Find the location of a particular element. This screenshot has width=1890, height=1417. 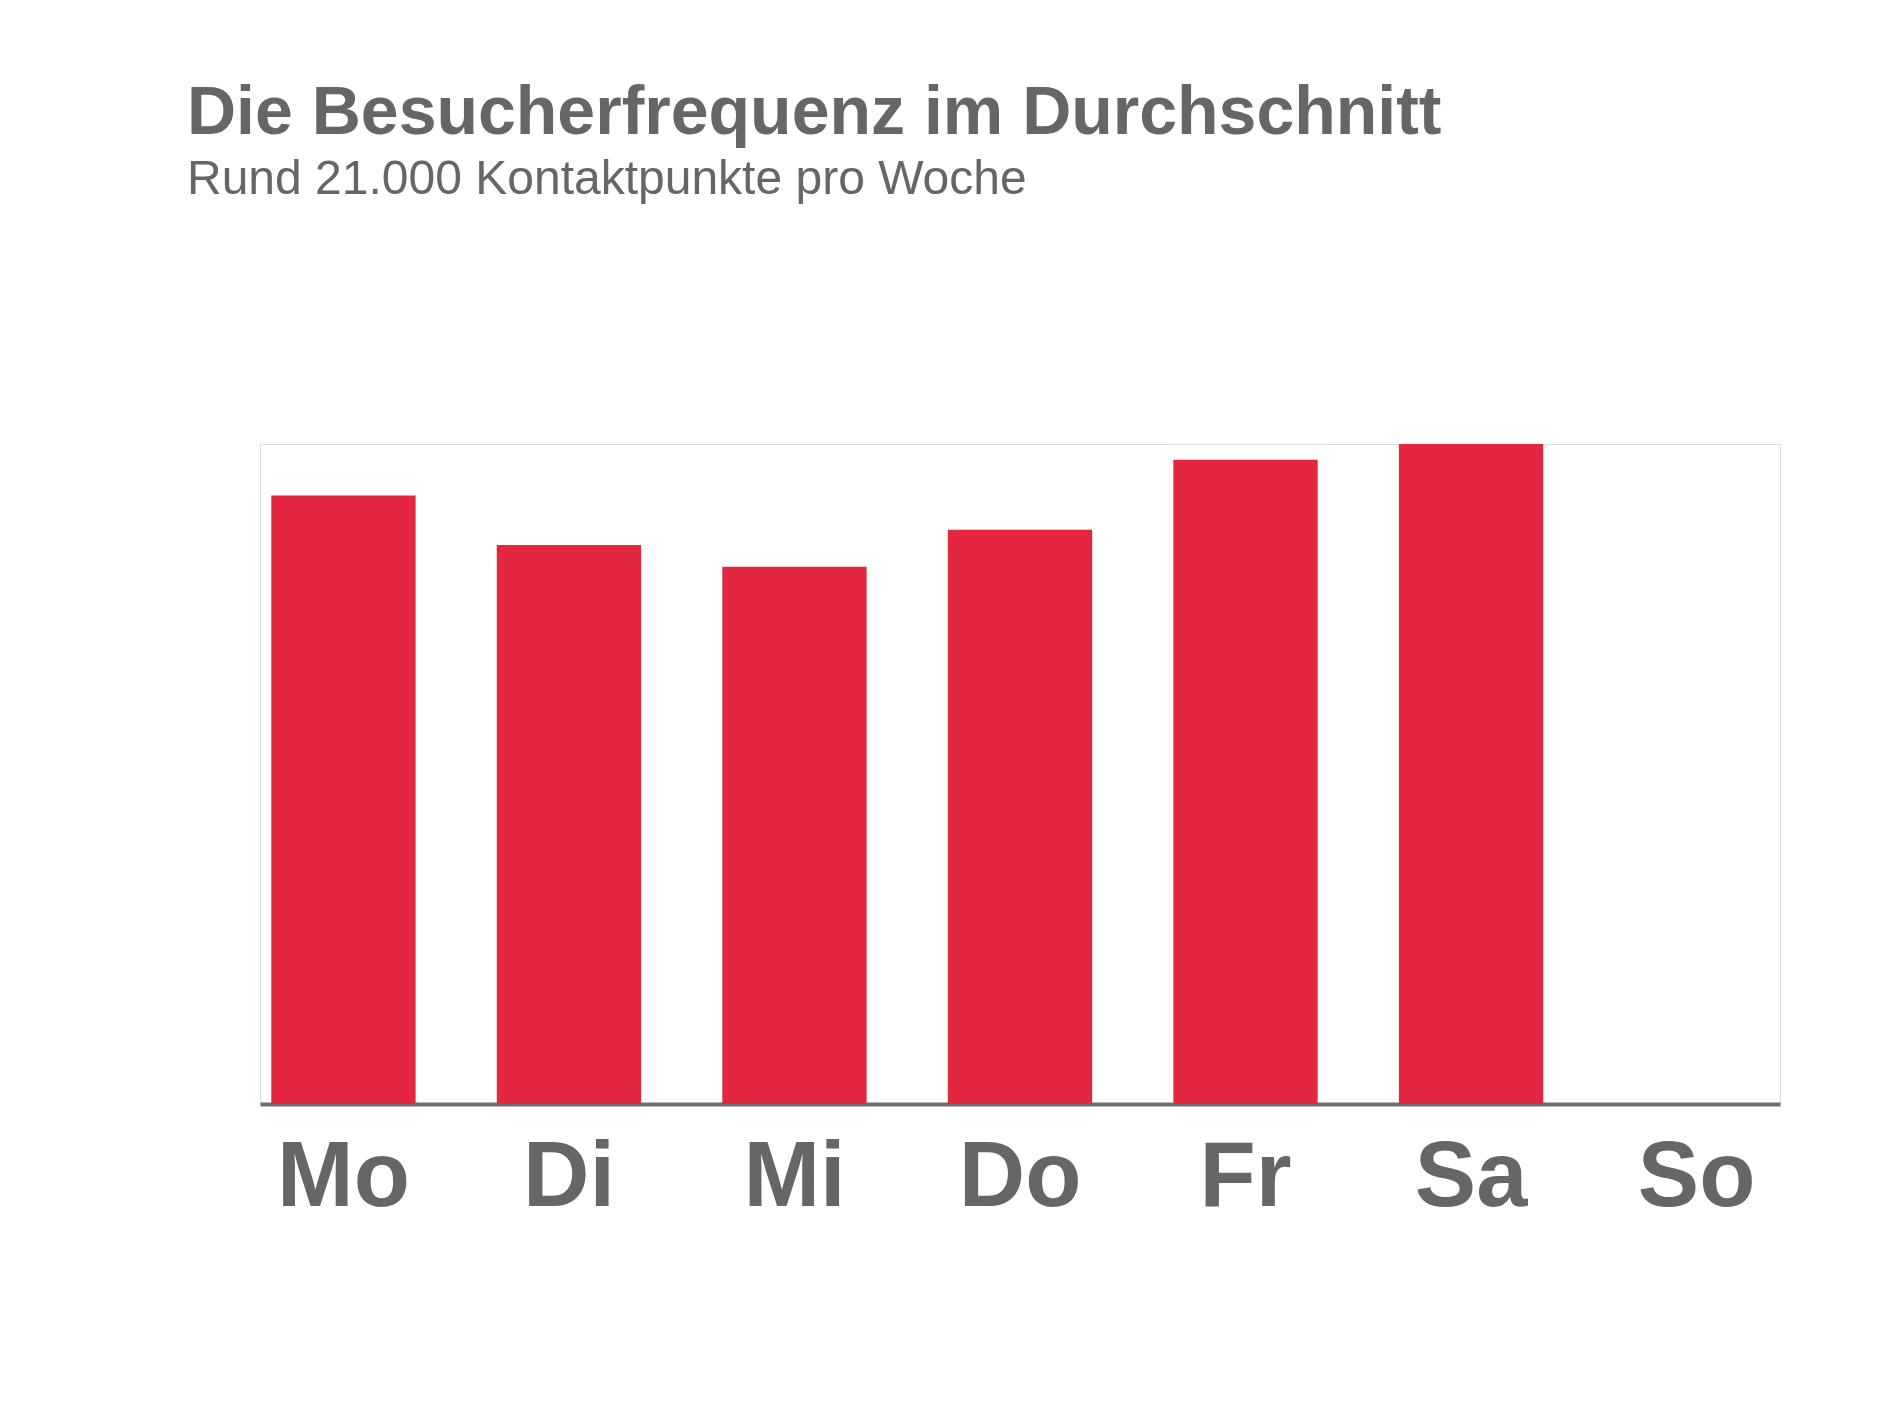

x-tick-label: Do is located at coordinates (1020, 1173).